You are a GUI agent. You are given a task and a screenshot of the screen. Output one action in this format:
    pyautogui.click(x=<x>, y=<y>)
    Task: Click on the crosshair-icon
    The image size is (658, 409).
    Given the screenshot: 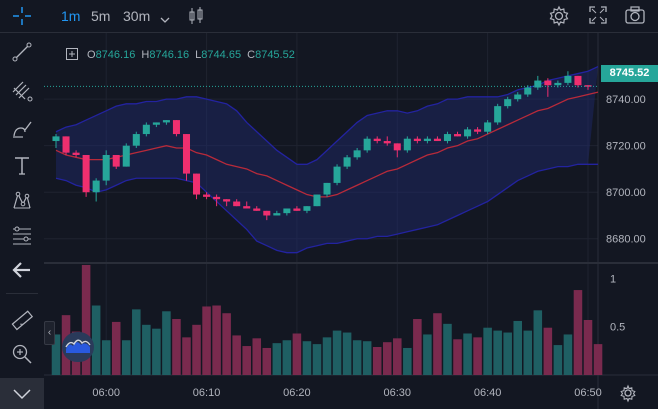 What is the action you would take?
    pyautogui.click(x=22, y=18)
    